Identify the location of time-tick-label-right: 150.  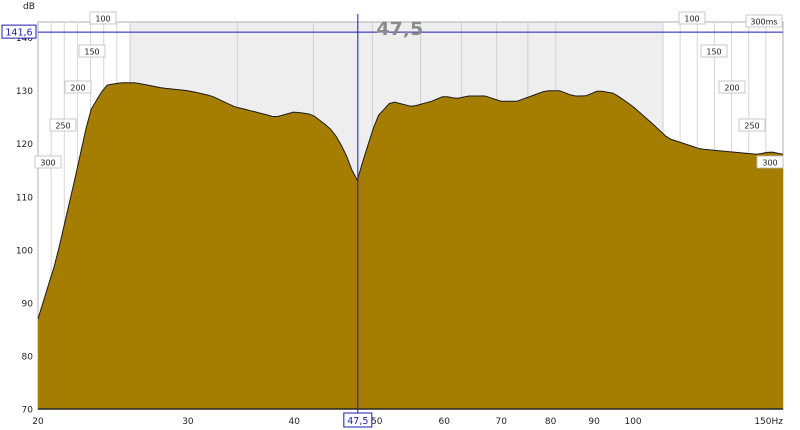
(713, 52).